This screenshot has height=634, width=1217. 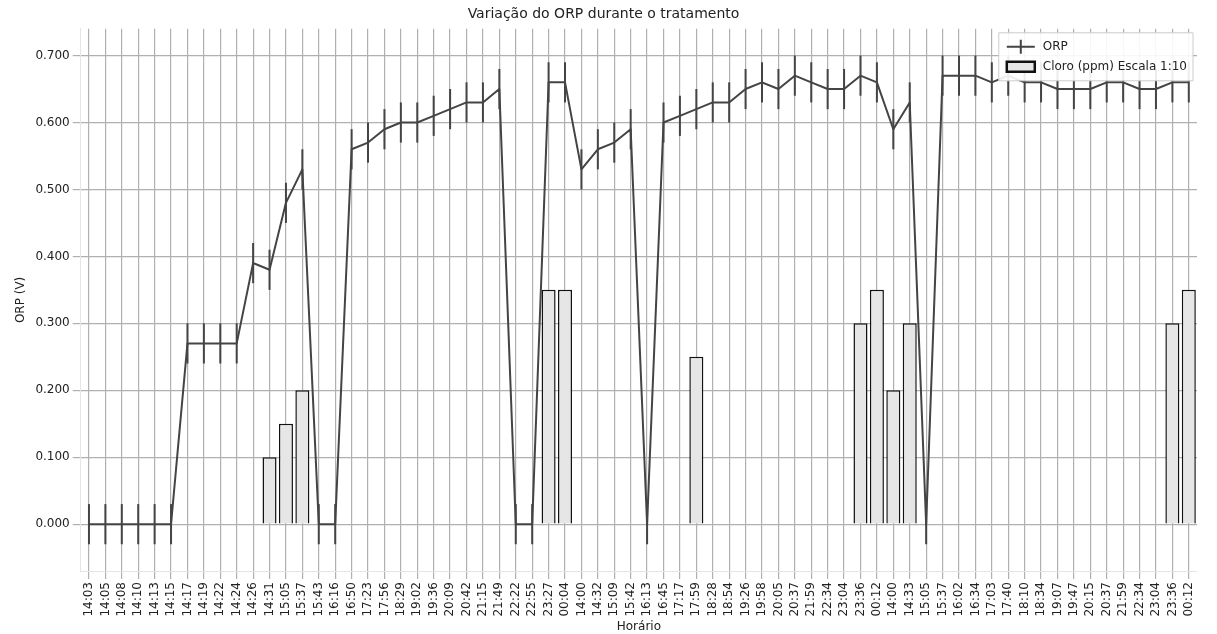 I want to click on x-axis-title: Horário, so click(x=639, y=625).